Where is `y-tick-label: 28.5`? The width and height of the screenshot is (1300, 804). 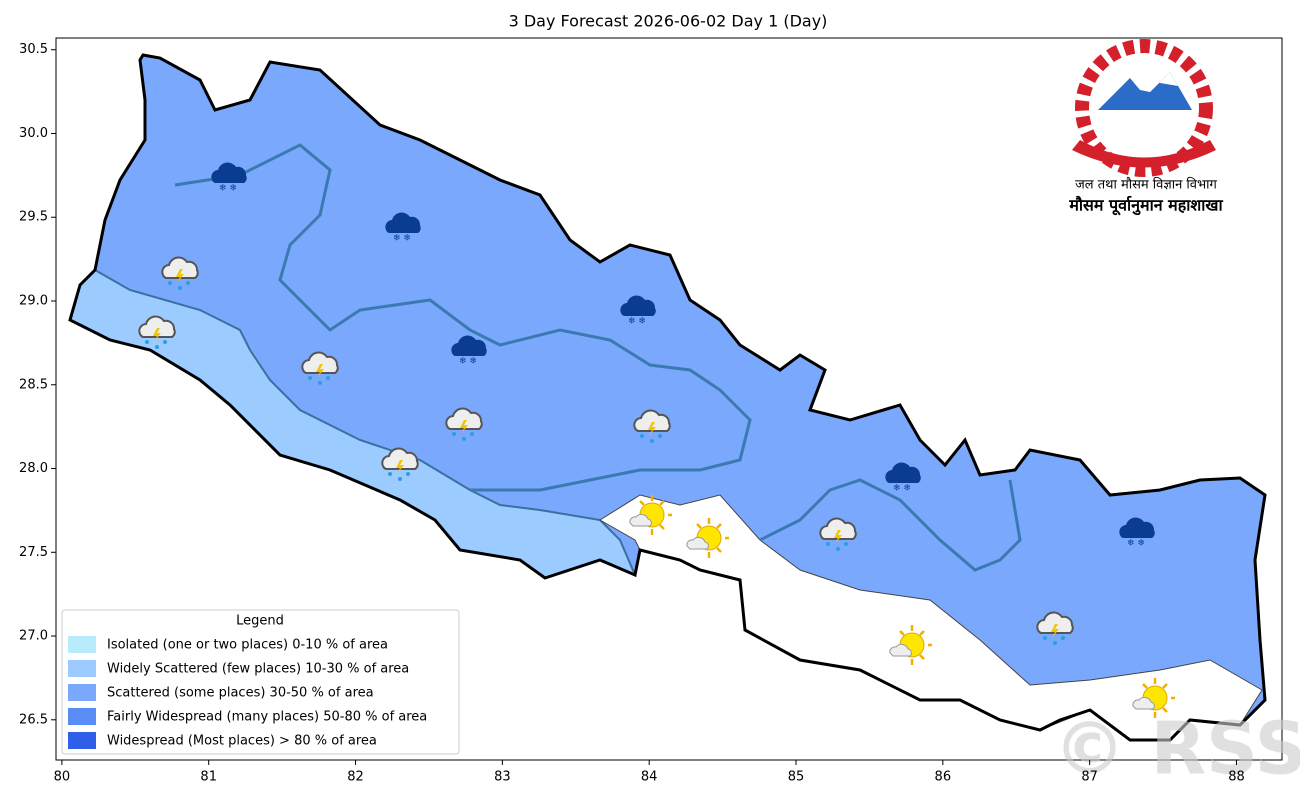 y-tick-label: 28.5 is located at coordinates (33, 384).